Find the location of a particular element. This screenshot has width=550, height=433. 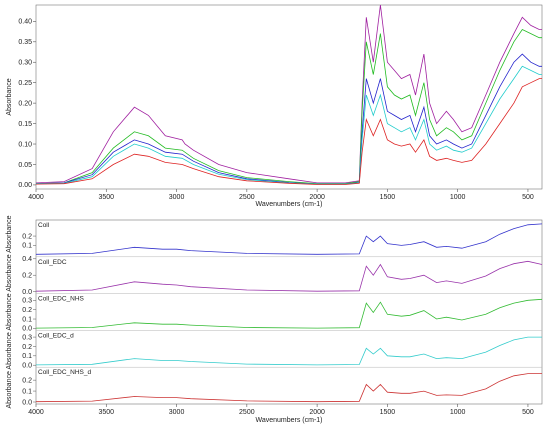

top-y-tick-label: 0.20 is located at coordinates (25, 103).